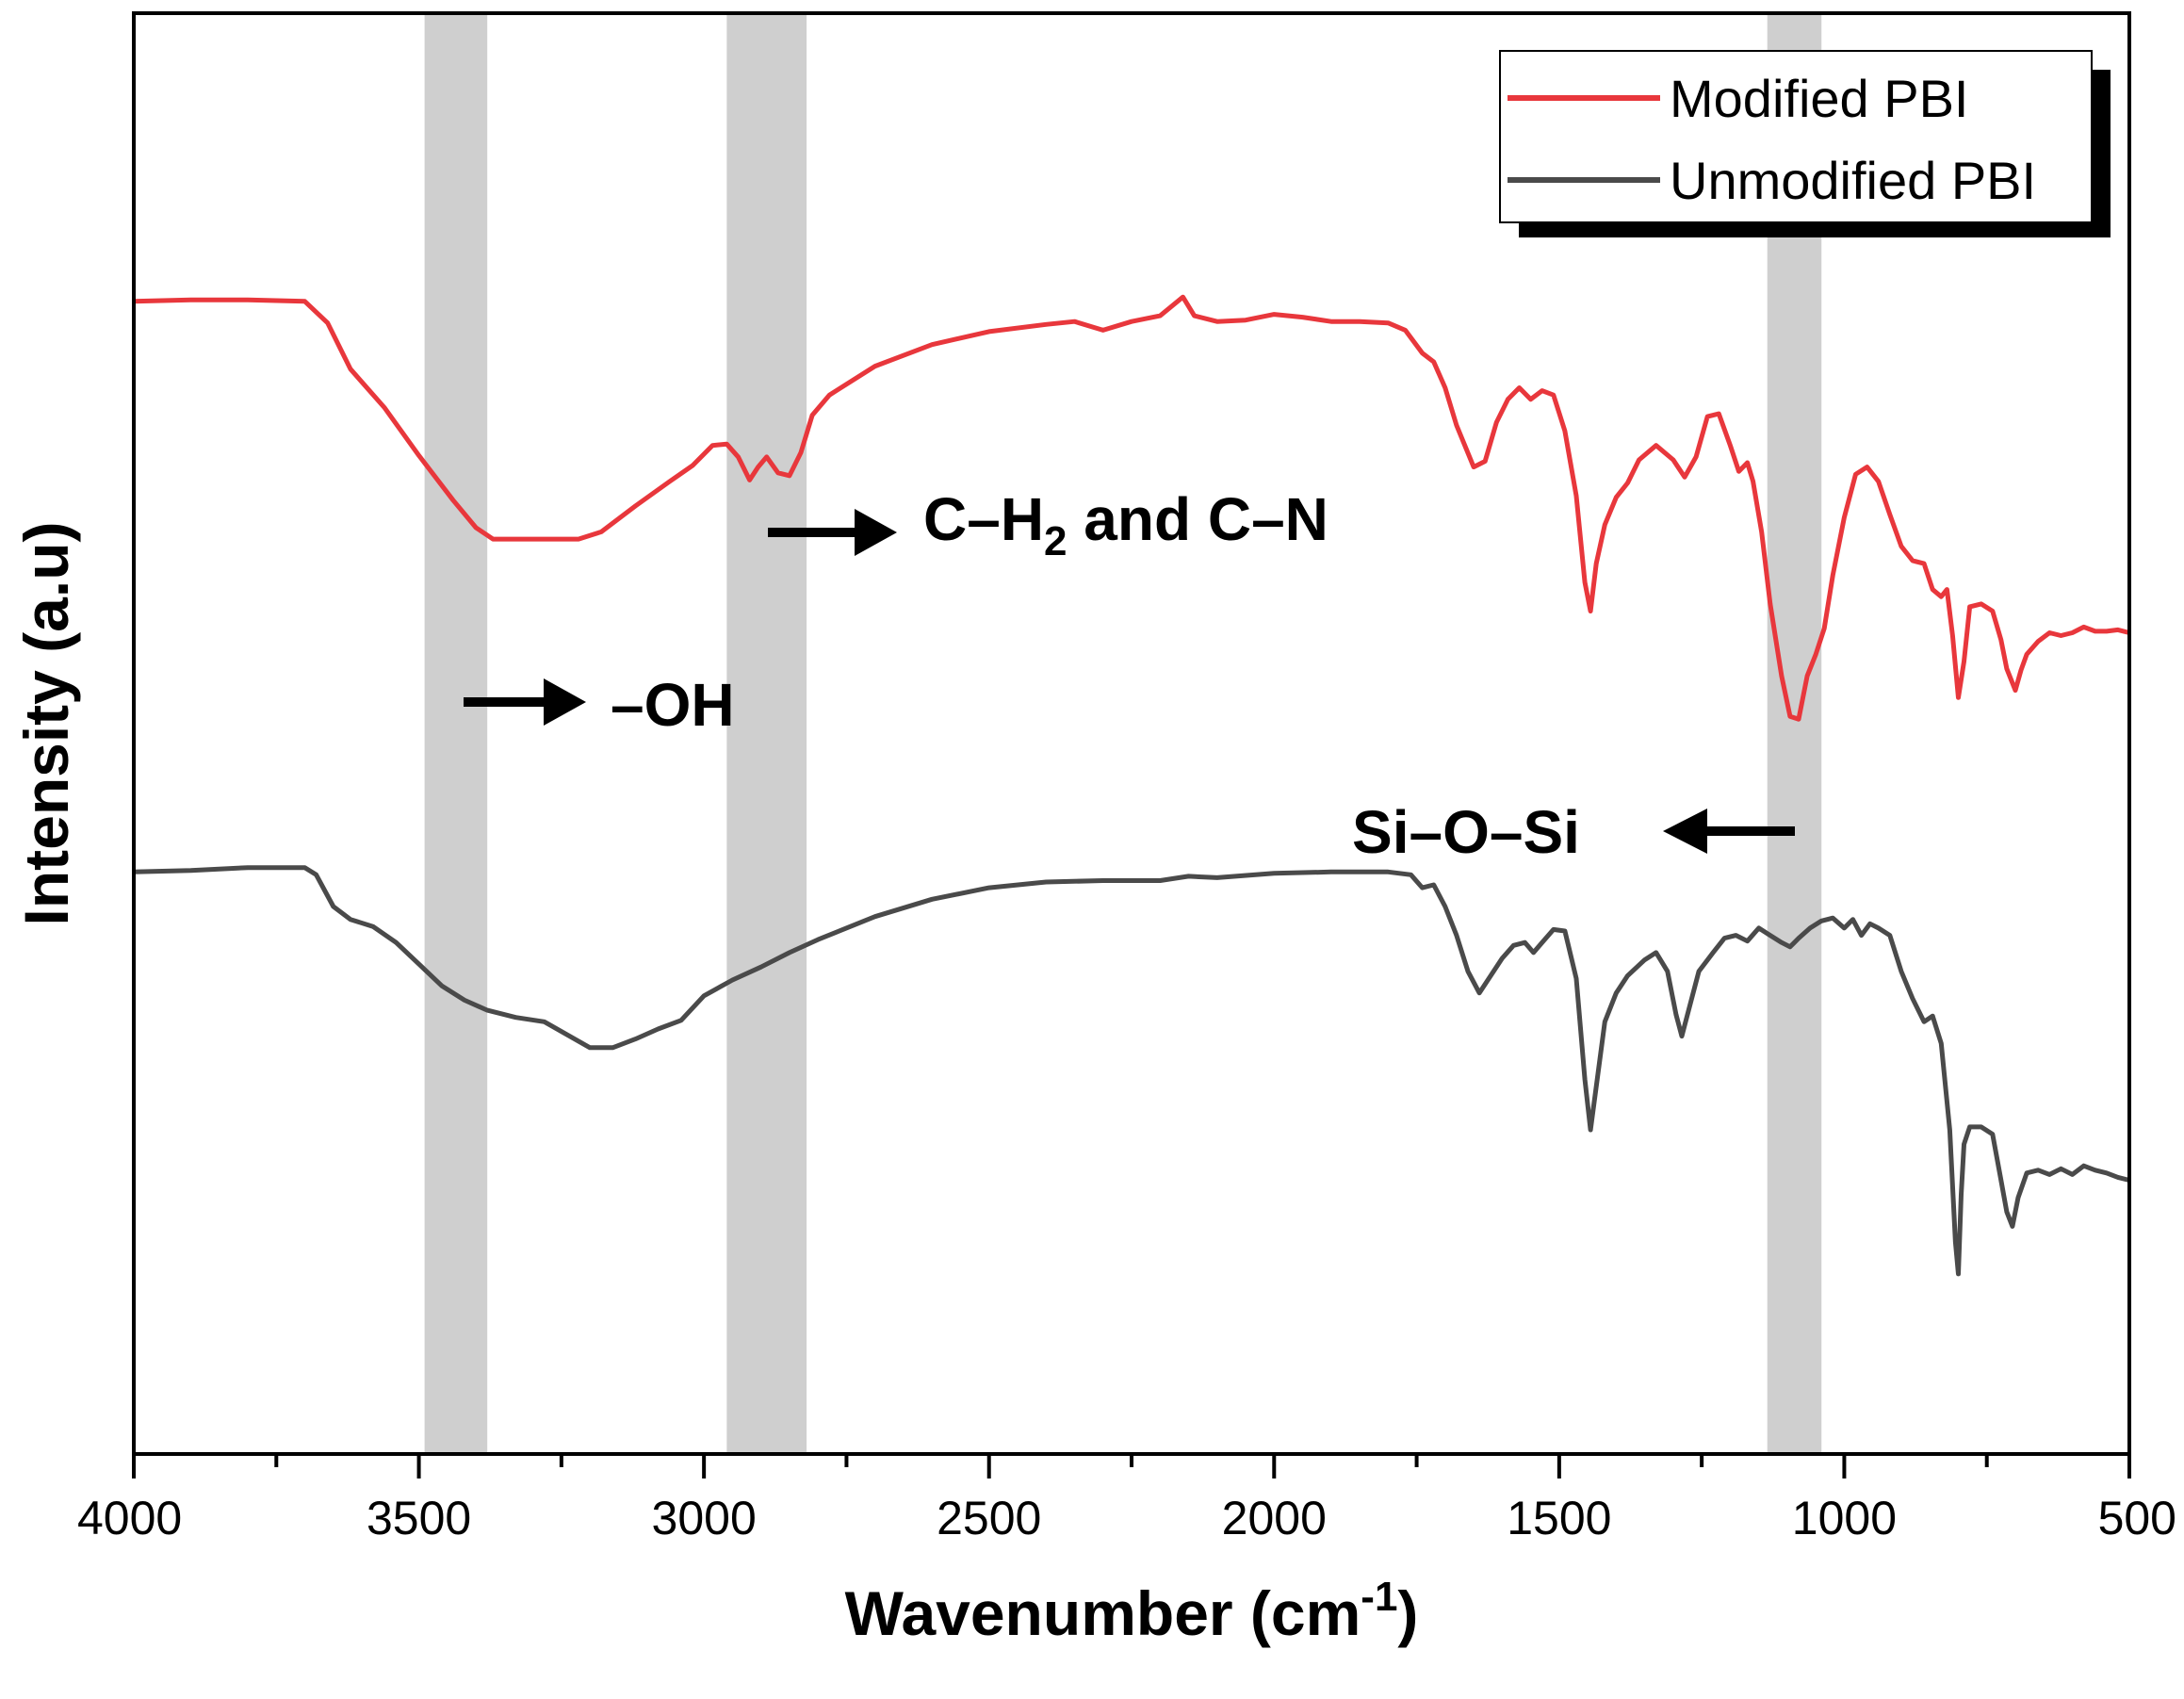 Image resolution: width=2184 pixels, height=1699 pixels. I want to click on x-tick-label-2500: 2500, so click(989, 1518).